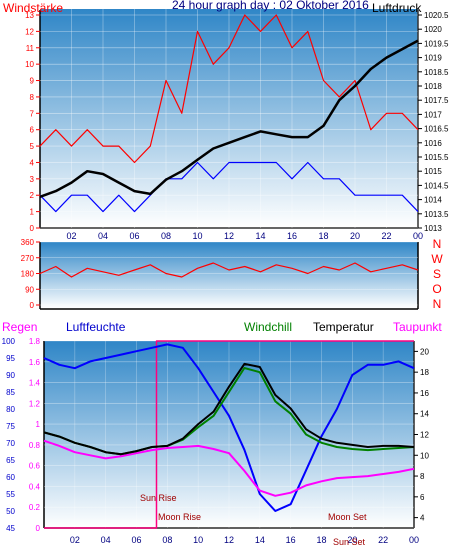  What do you see at coordinates (30, 48) in the screenshot?
I see `wind-tick-label: 11` at bounding box center [30, 48].